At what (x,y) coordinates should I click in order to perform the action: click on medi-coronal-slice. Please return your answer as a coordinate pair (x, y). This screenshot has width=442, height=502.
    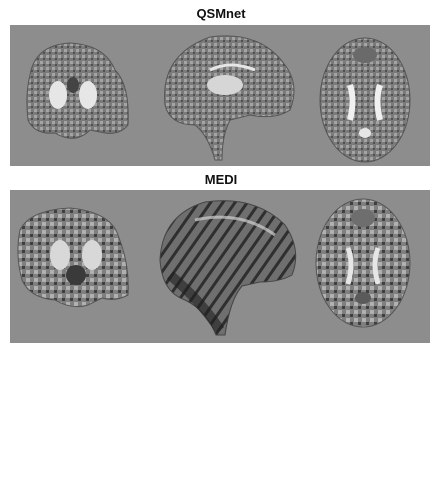
    Looking at the image, I should click on (73, 257).